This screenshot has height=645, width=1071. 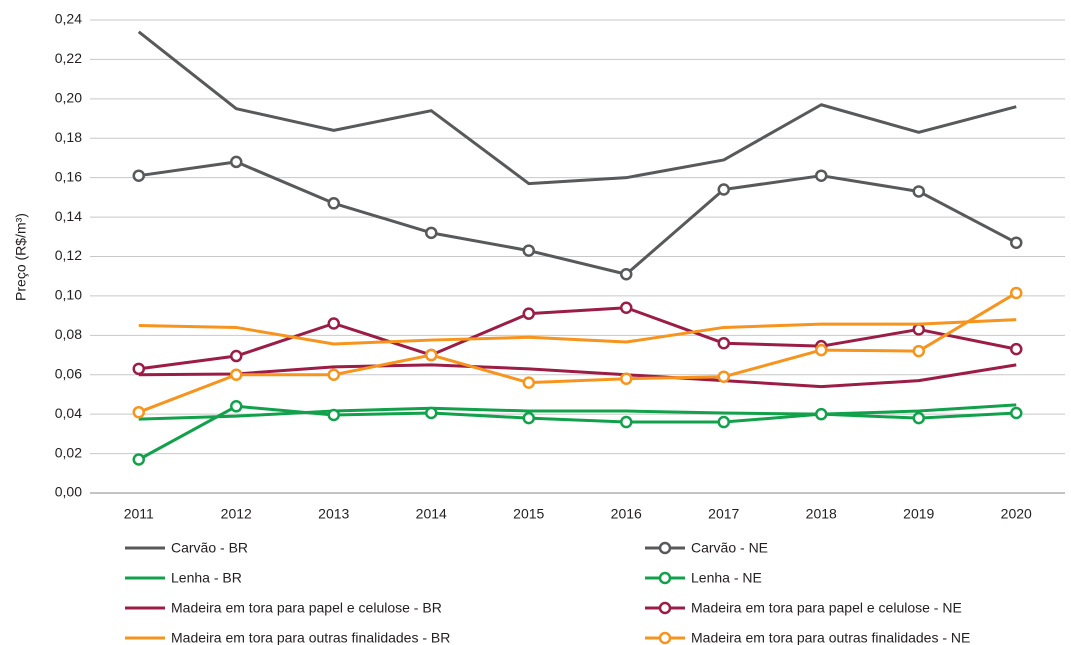 What do you see at coordinates (68, 58) in the screenshot?
I see `y-tick-label: 0,22` at bounding box center [68, 58].